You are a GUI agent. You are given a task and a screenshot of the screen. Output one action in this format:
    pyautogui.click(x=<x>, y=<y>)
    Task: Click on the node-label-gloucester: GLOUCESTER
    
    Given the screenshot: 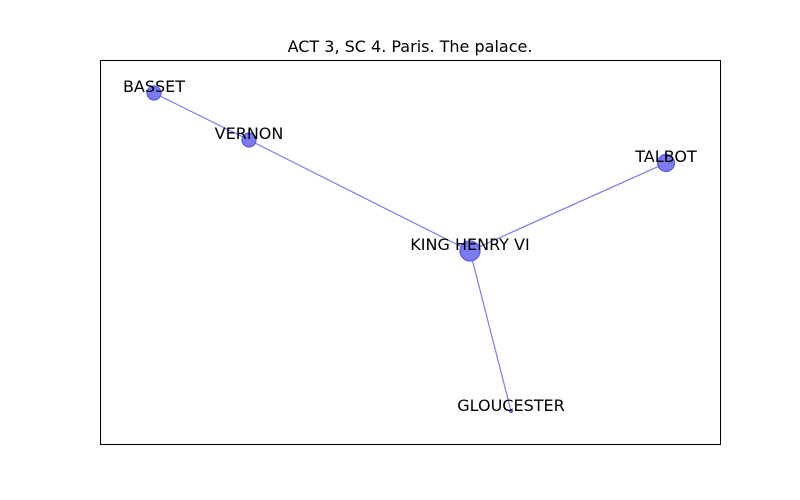 What is the action you would take?
    pyautogui.click(x=510, y=405)
    